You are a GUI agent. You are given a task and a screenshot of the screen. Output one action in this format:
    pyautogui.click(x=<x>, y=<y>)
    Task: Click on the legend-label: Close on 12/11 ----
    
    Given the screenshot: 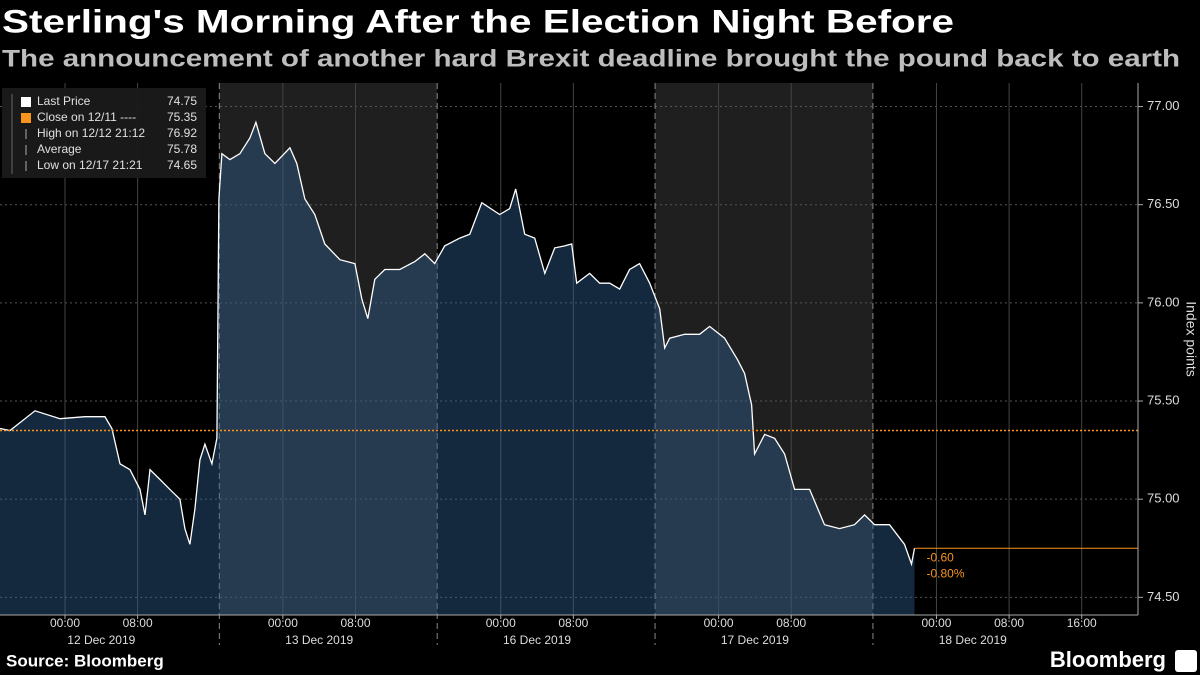 What is the action you would take?
    pyautogui.click(x=86, y=117)
    